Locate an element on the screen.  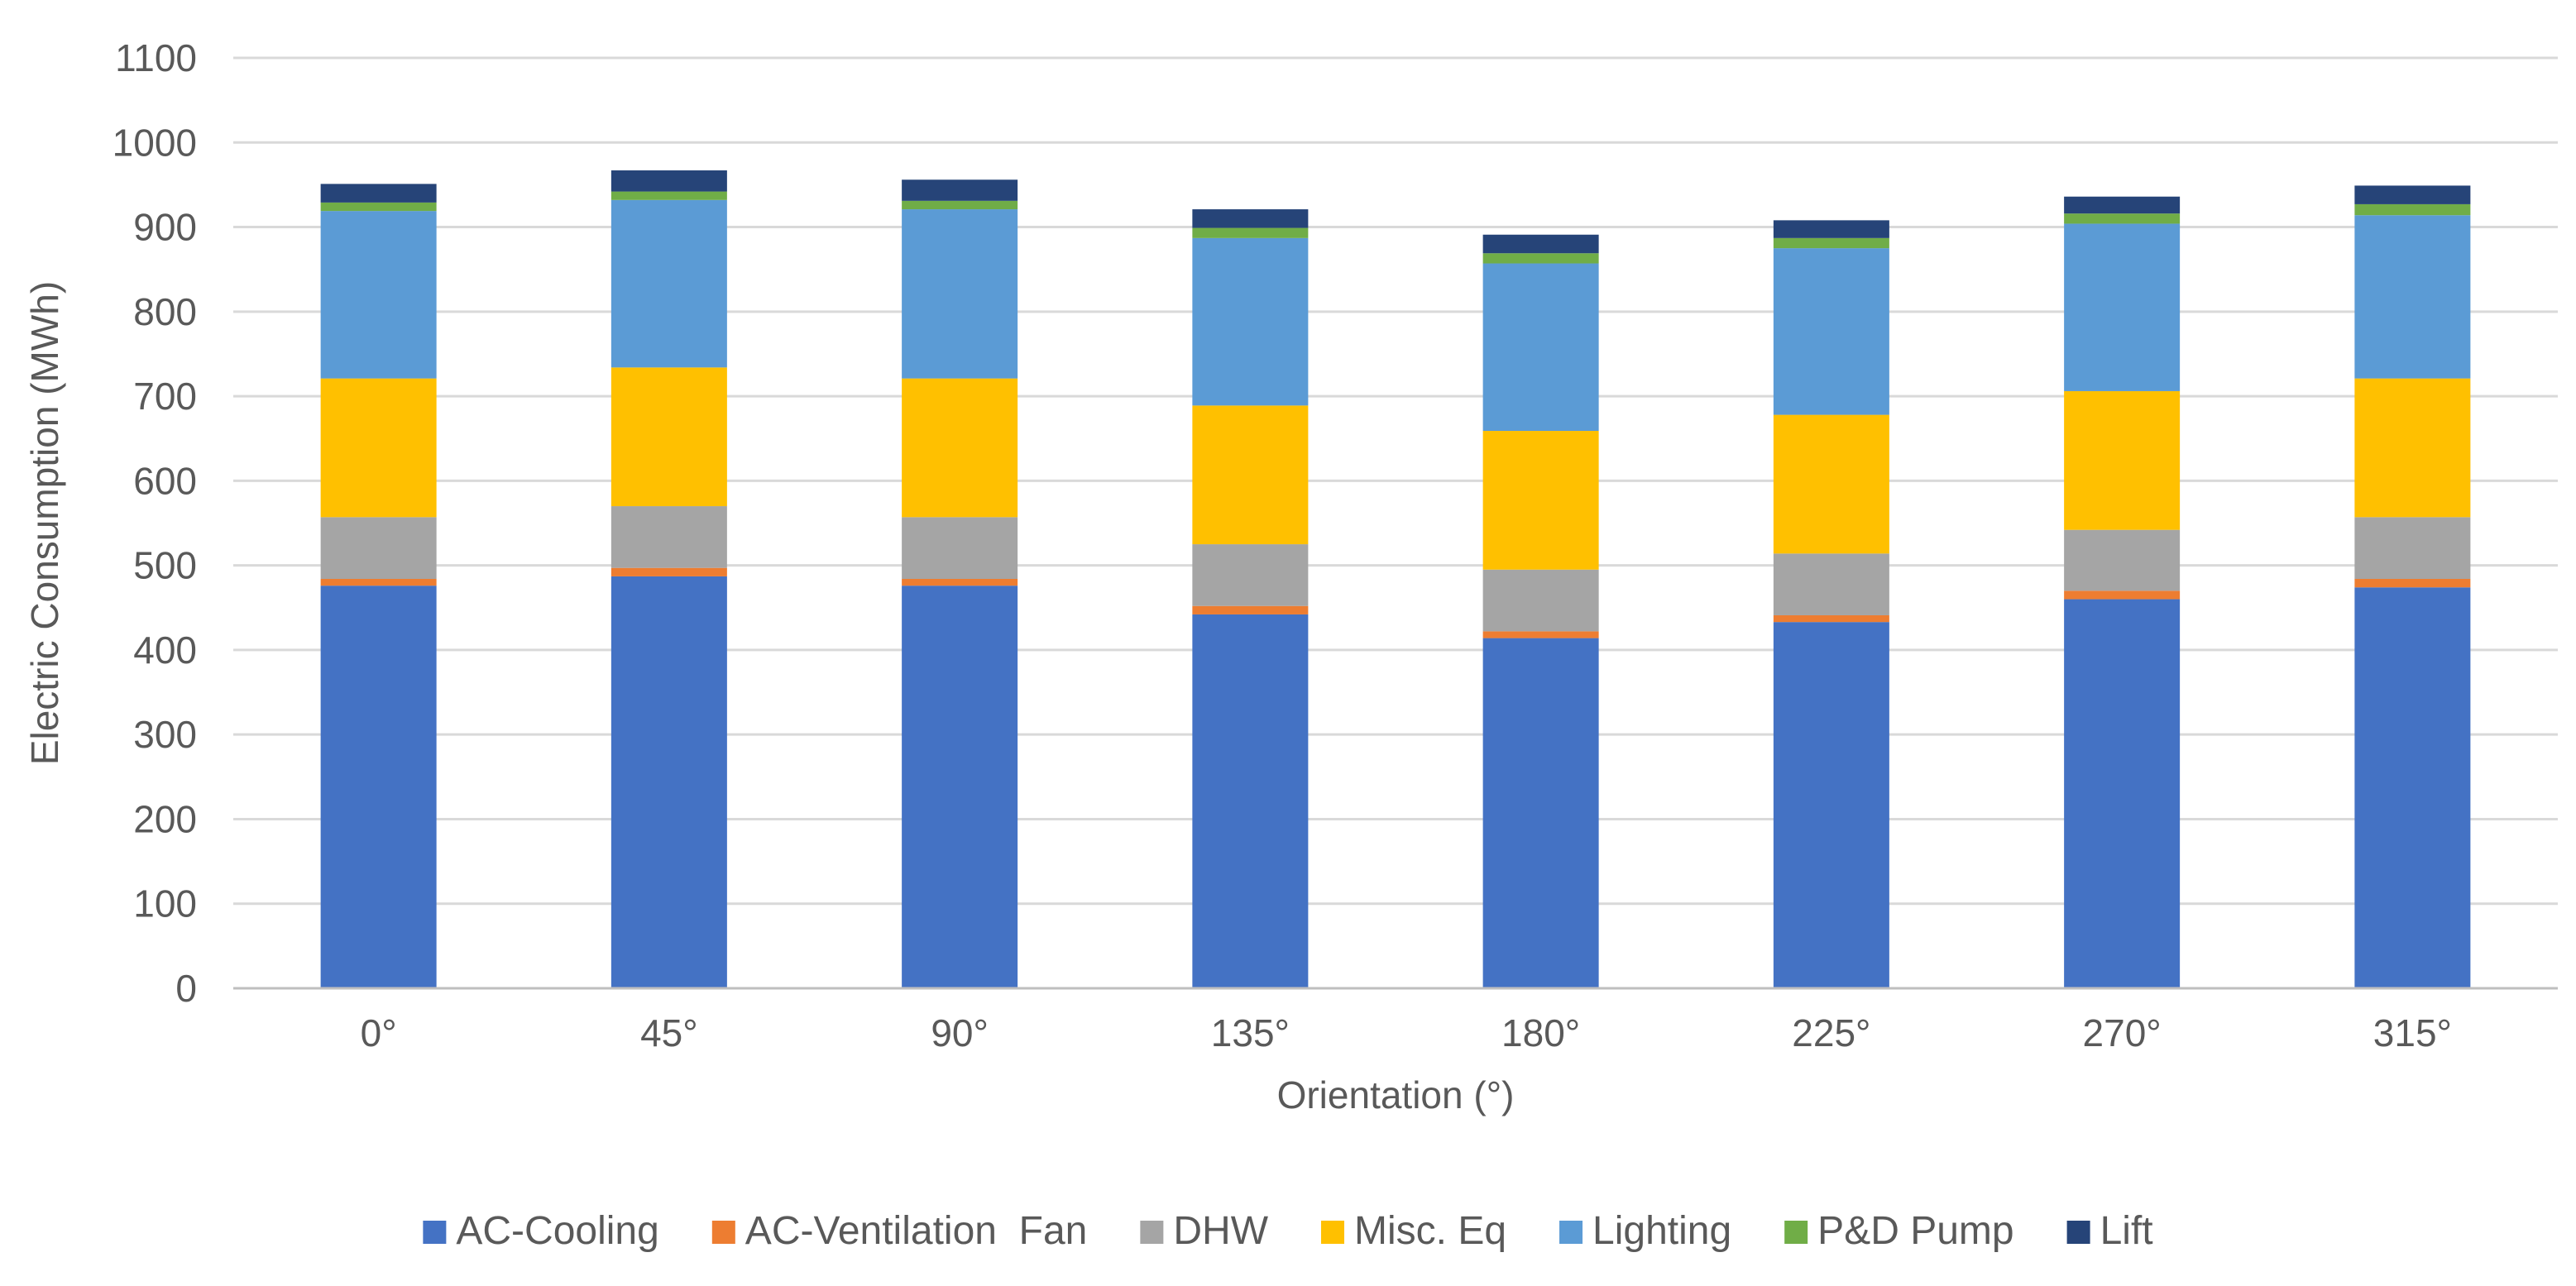
x-tick-label: 270° is located at coordinates (2122, 1032).